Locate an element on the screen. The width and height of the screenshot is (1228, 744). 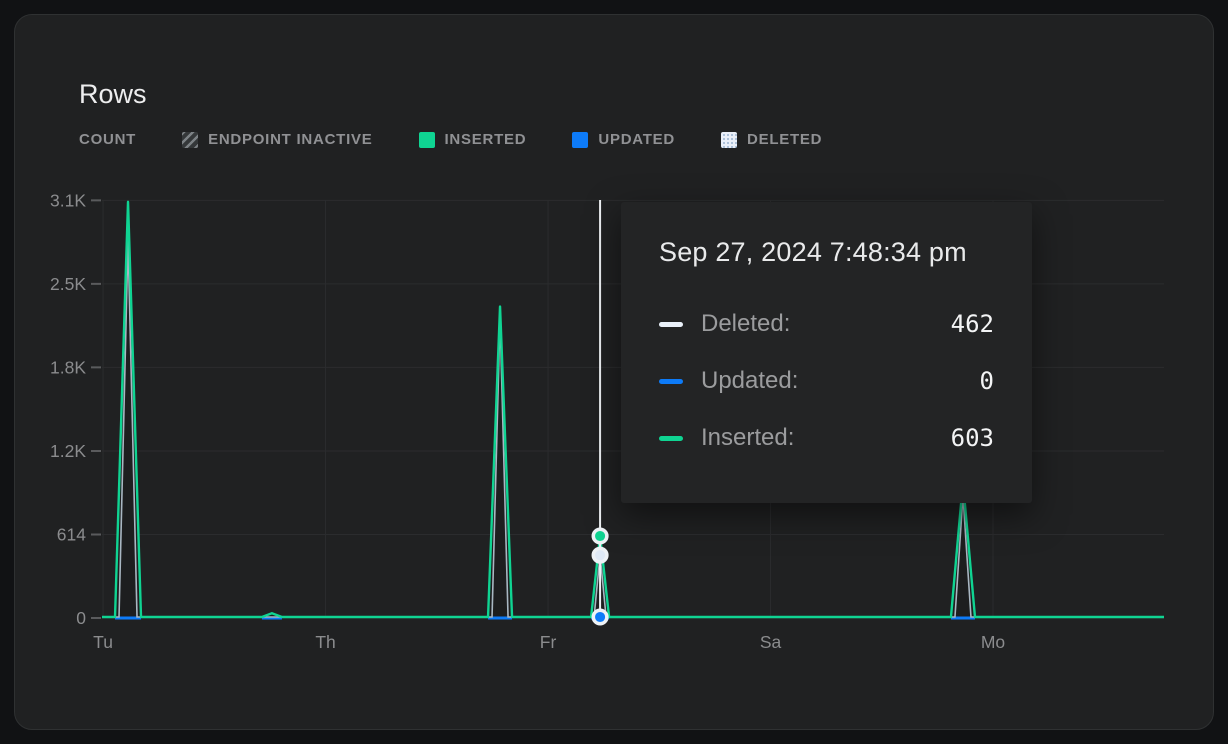
page-title: Rows is located at coordinates (113, 94).